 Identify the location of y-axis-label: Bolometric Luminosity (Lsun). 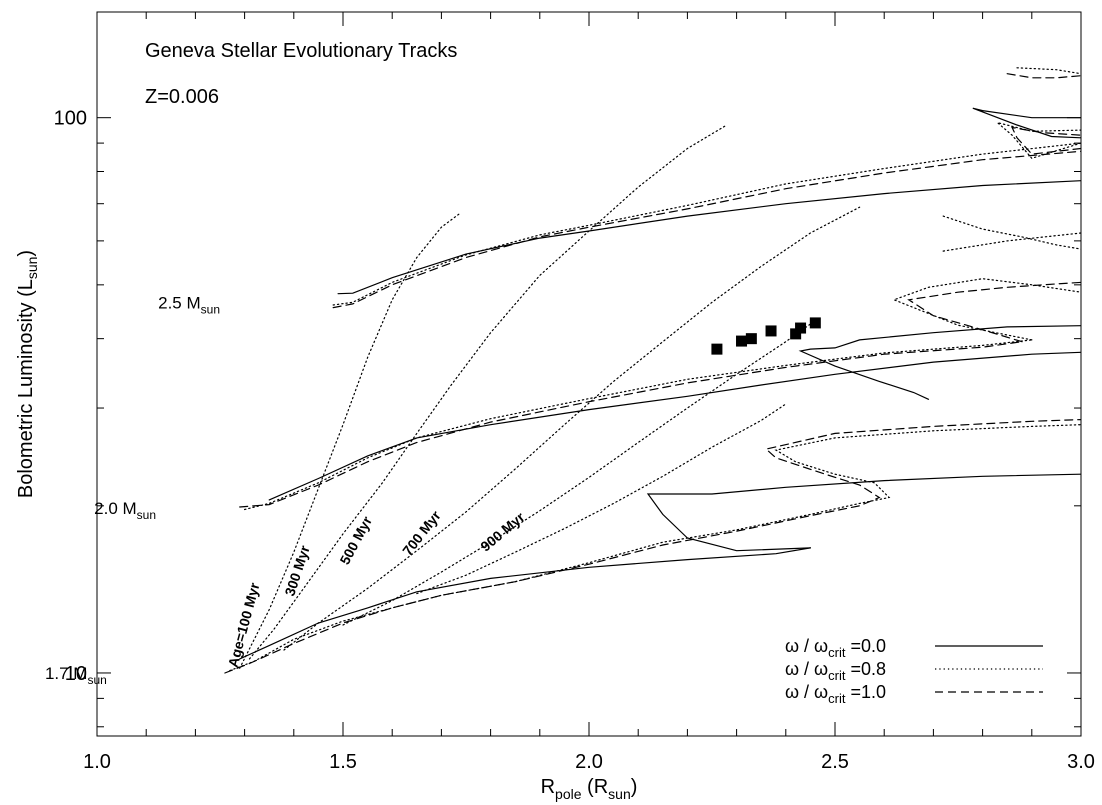
(27, 374).